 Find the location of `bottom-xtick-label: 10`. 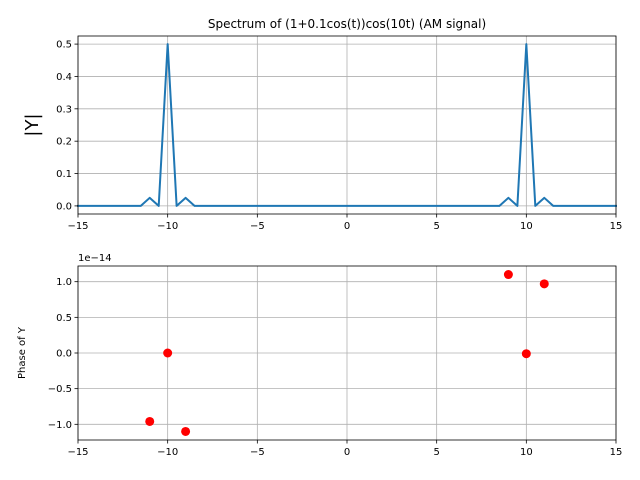

bottom-xtick-label: 10 is located at coordinates (526, 452).